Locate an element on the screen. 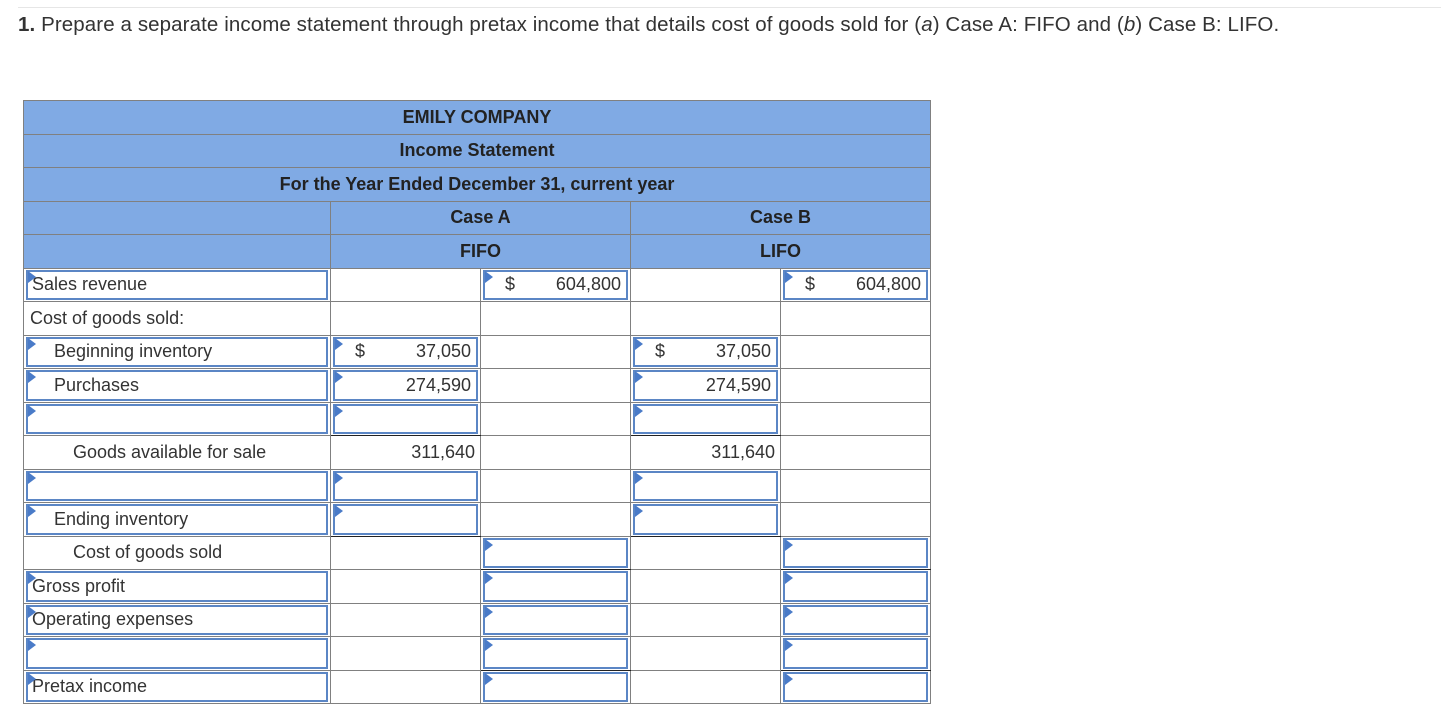 Image resolution: width=1441 pixels, height=712 pixels. question-number: 1. is located at coordinates (27, 24).